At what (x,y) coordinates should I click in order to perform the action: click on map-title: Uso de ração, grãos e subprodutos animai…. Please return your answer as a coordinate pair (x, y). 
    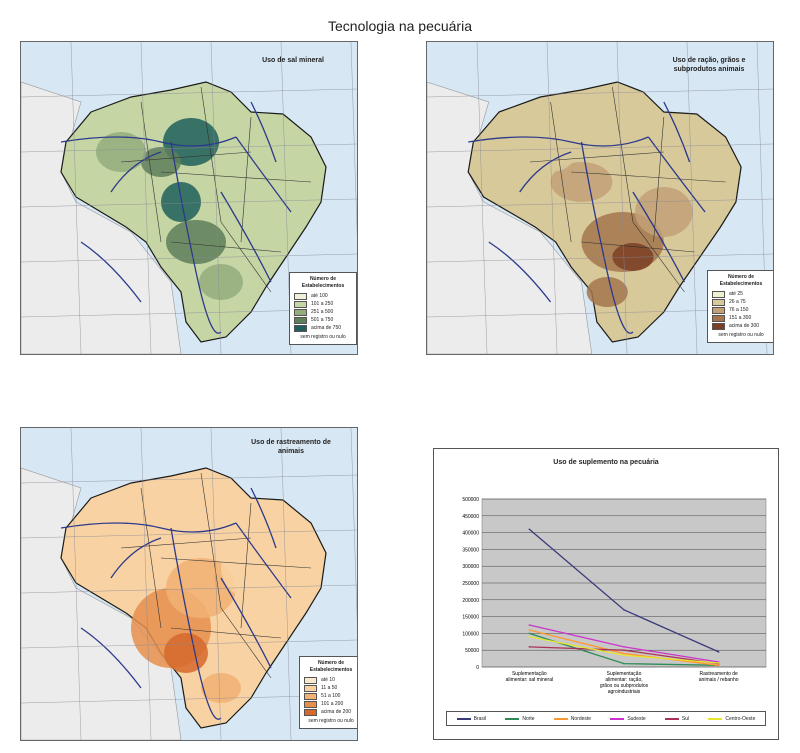
    Looking at the image, I should click on (709, 65).